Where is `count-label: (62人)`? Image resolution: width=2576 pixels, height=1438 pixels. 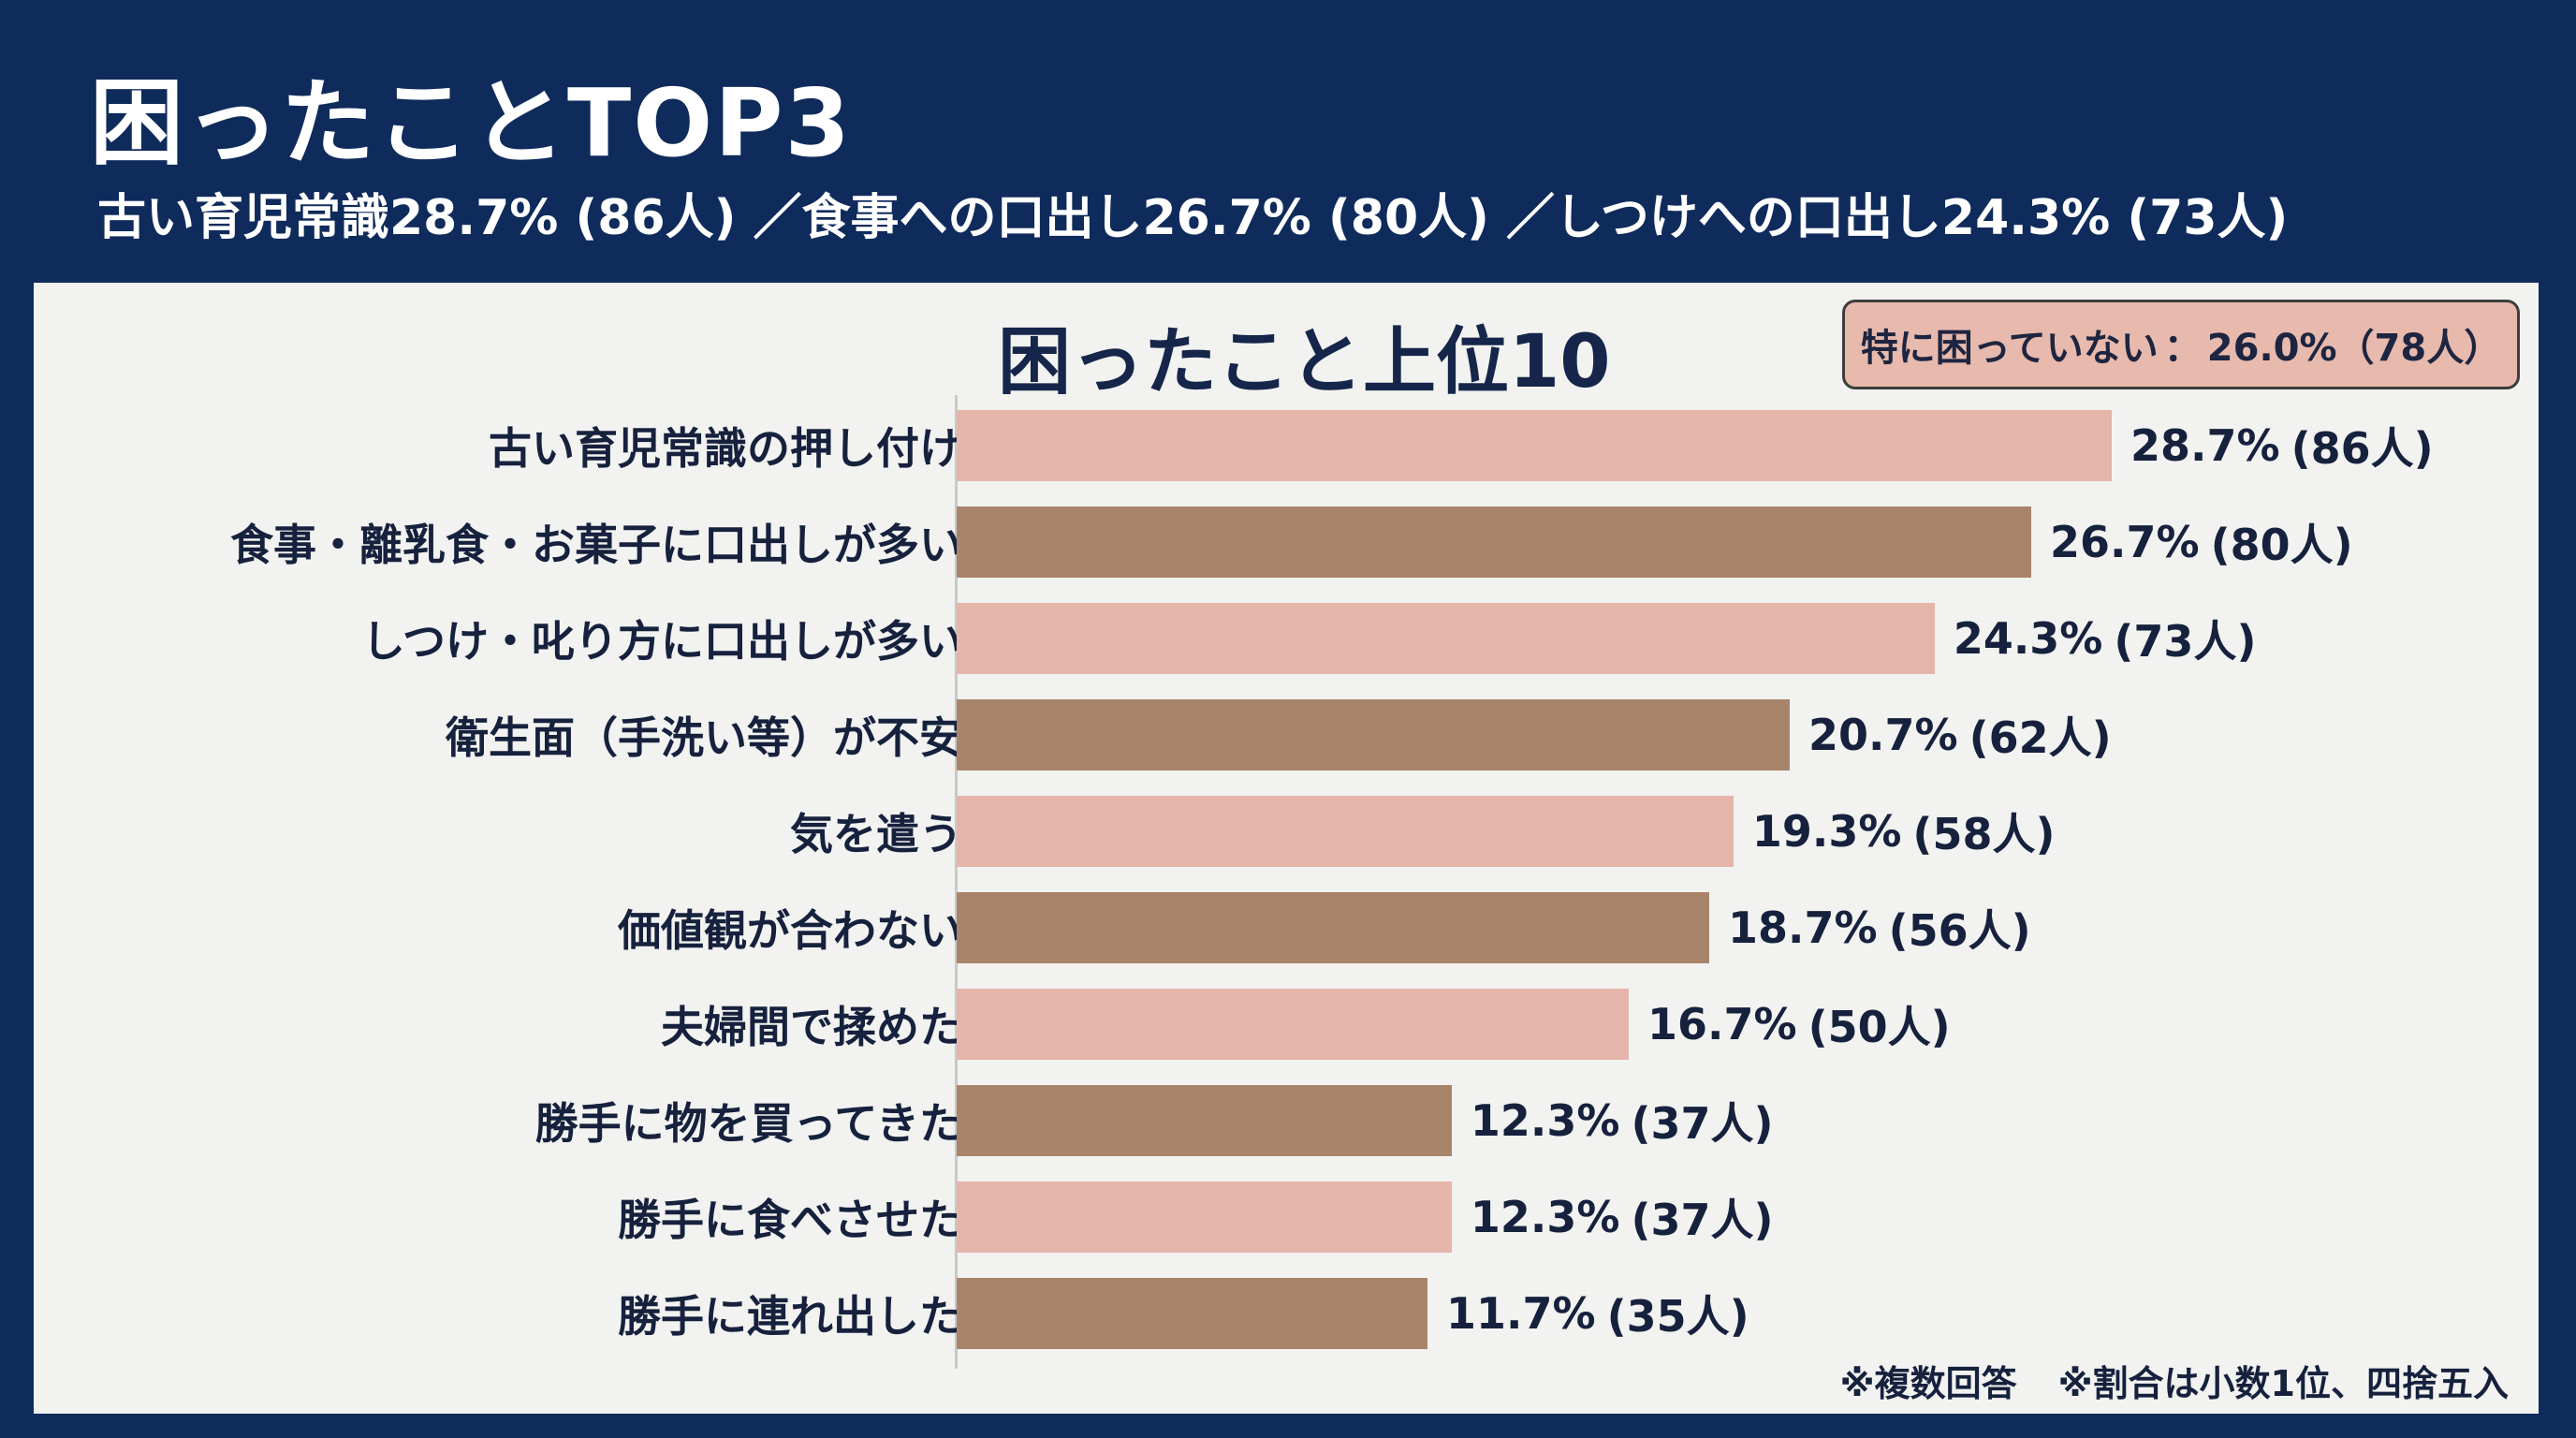 count-label: (62人) is located at coordinates (2040, 737).